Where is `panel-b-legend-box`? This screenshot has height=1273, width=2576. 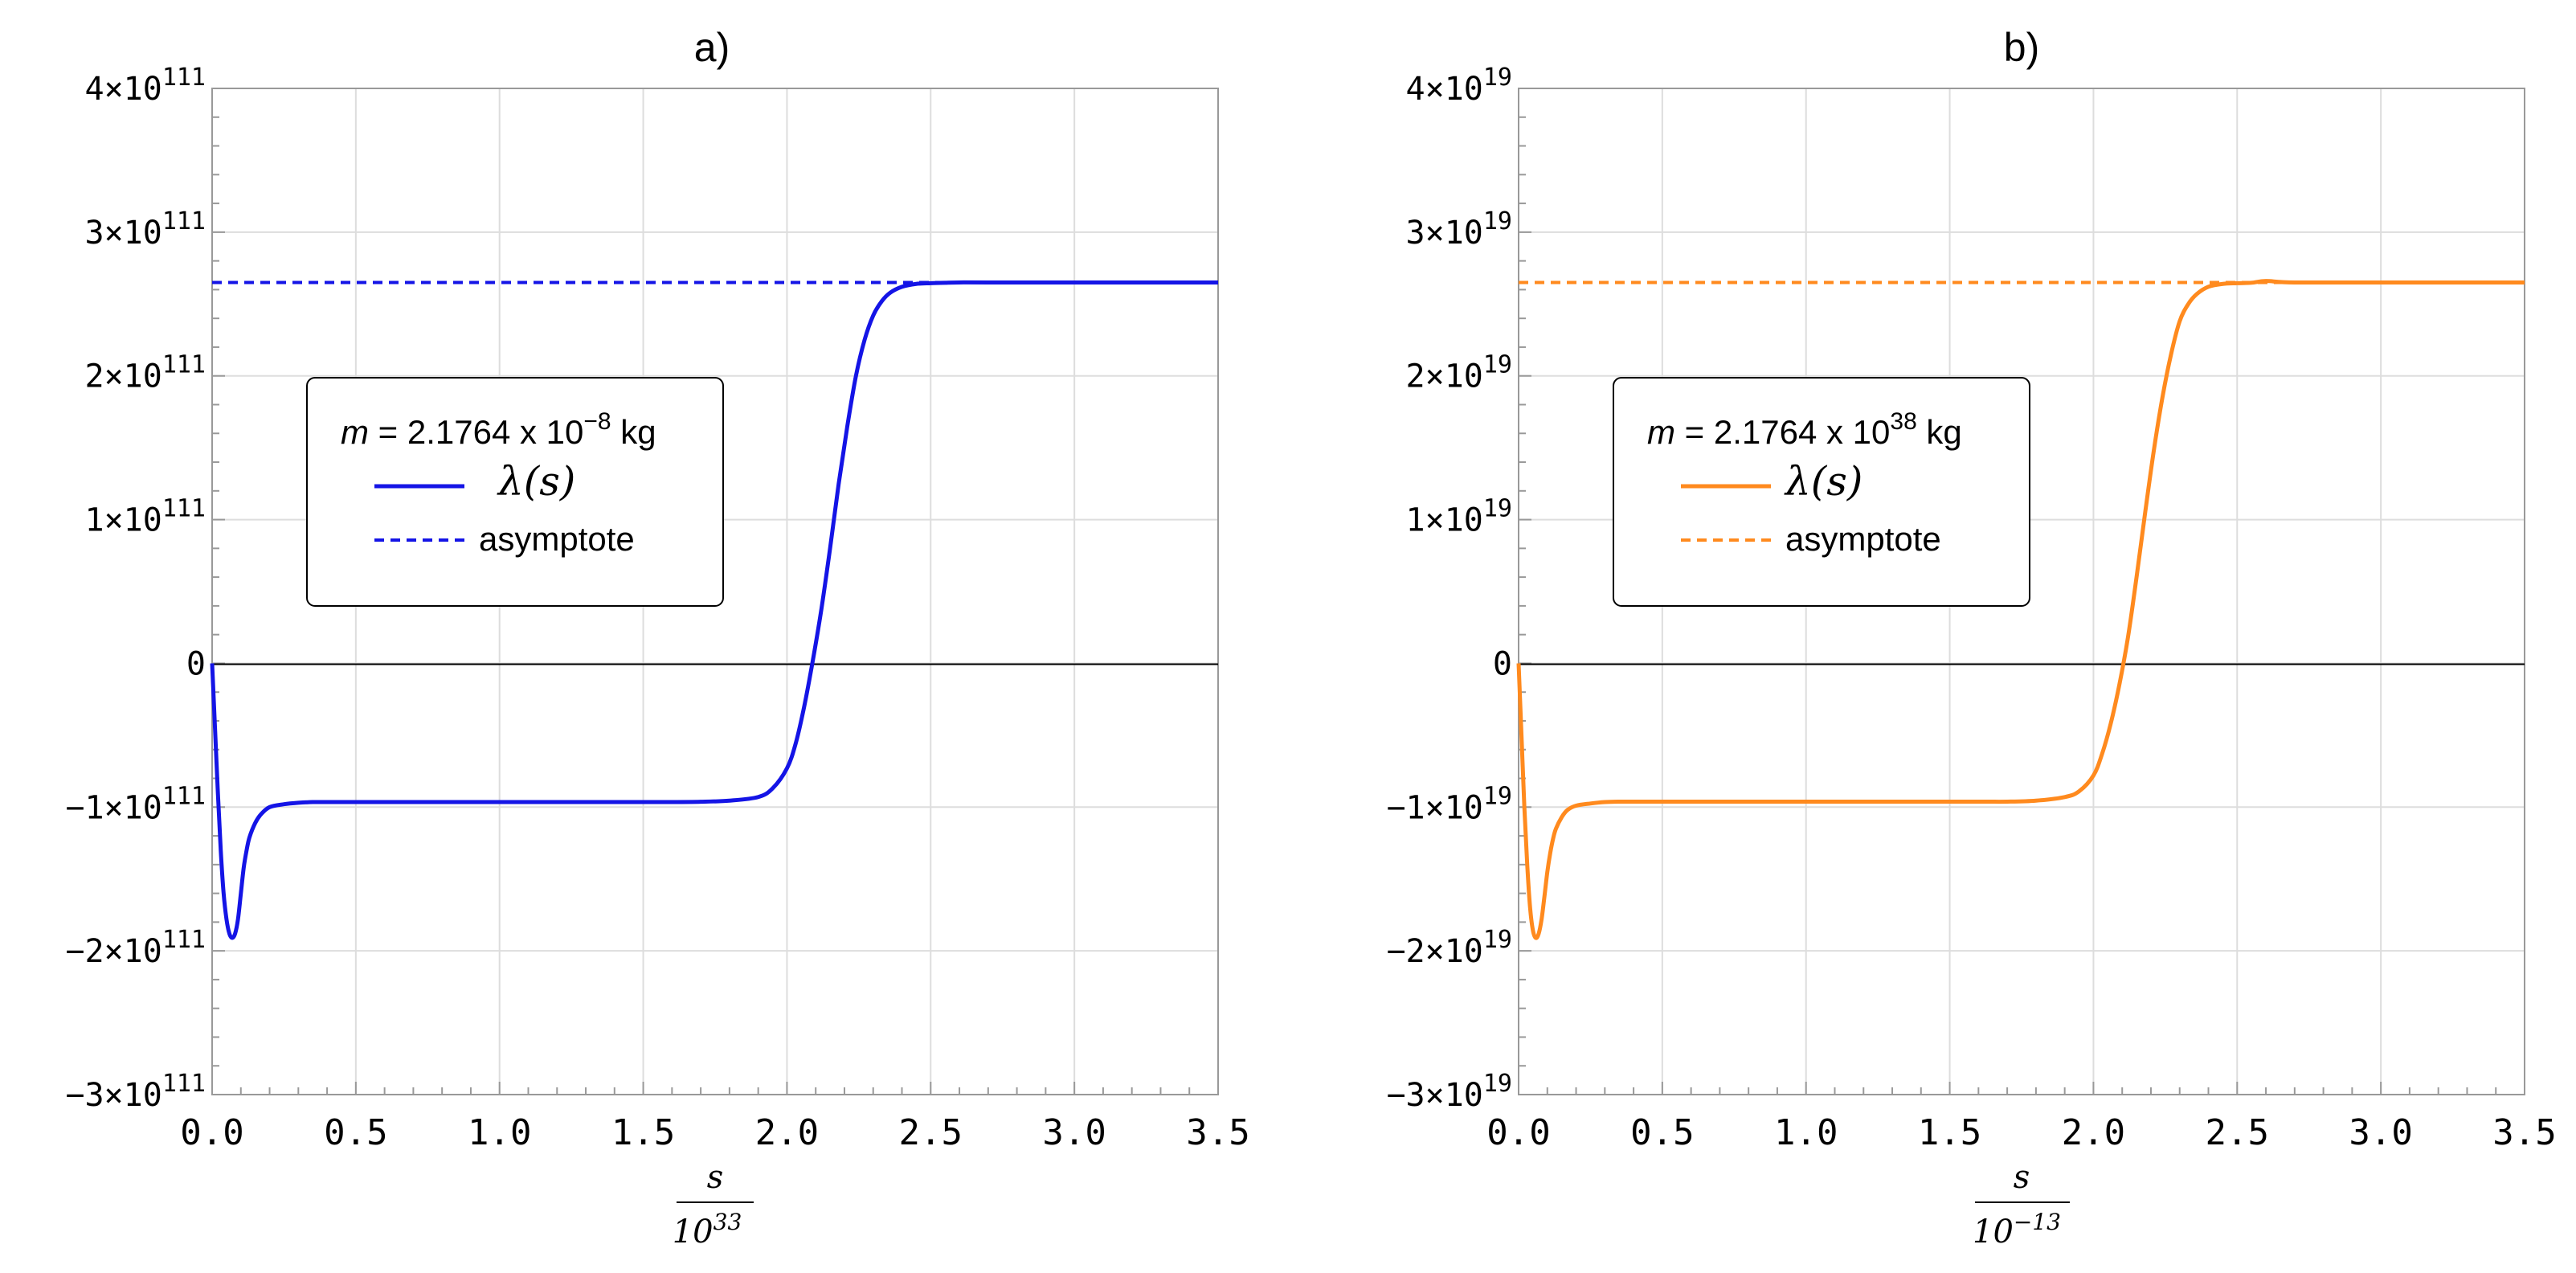
panel-b-legend-box is located at coordinates (1821, 492).